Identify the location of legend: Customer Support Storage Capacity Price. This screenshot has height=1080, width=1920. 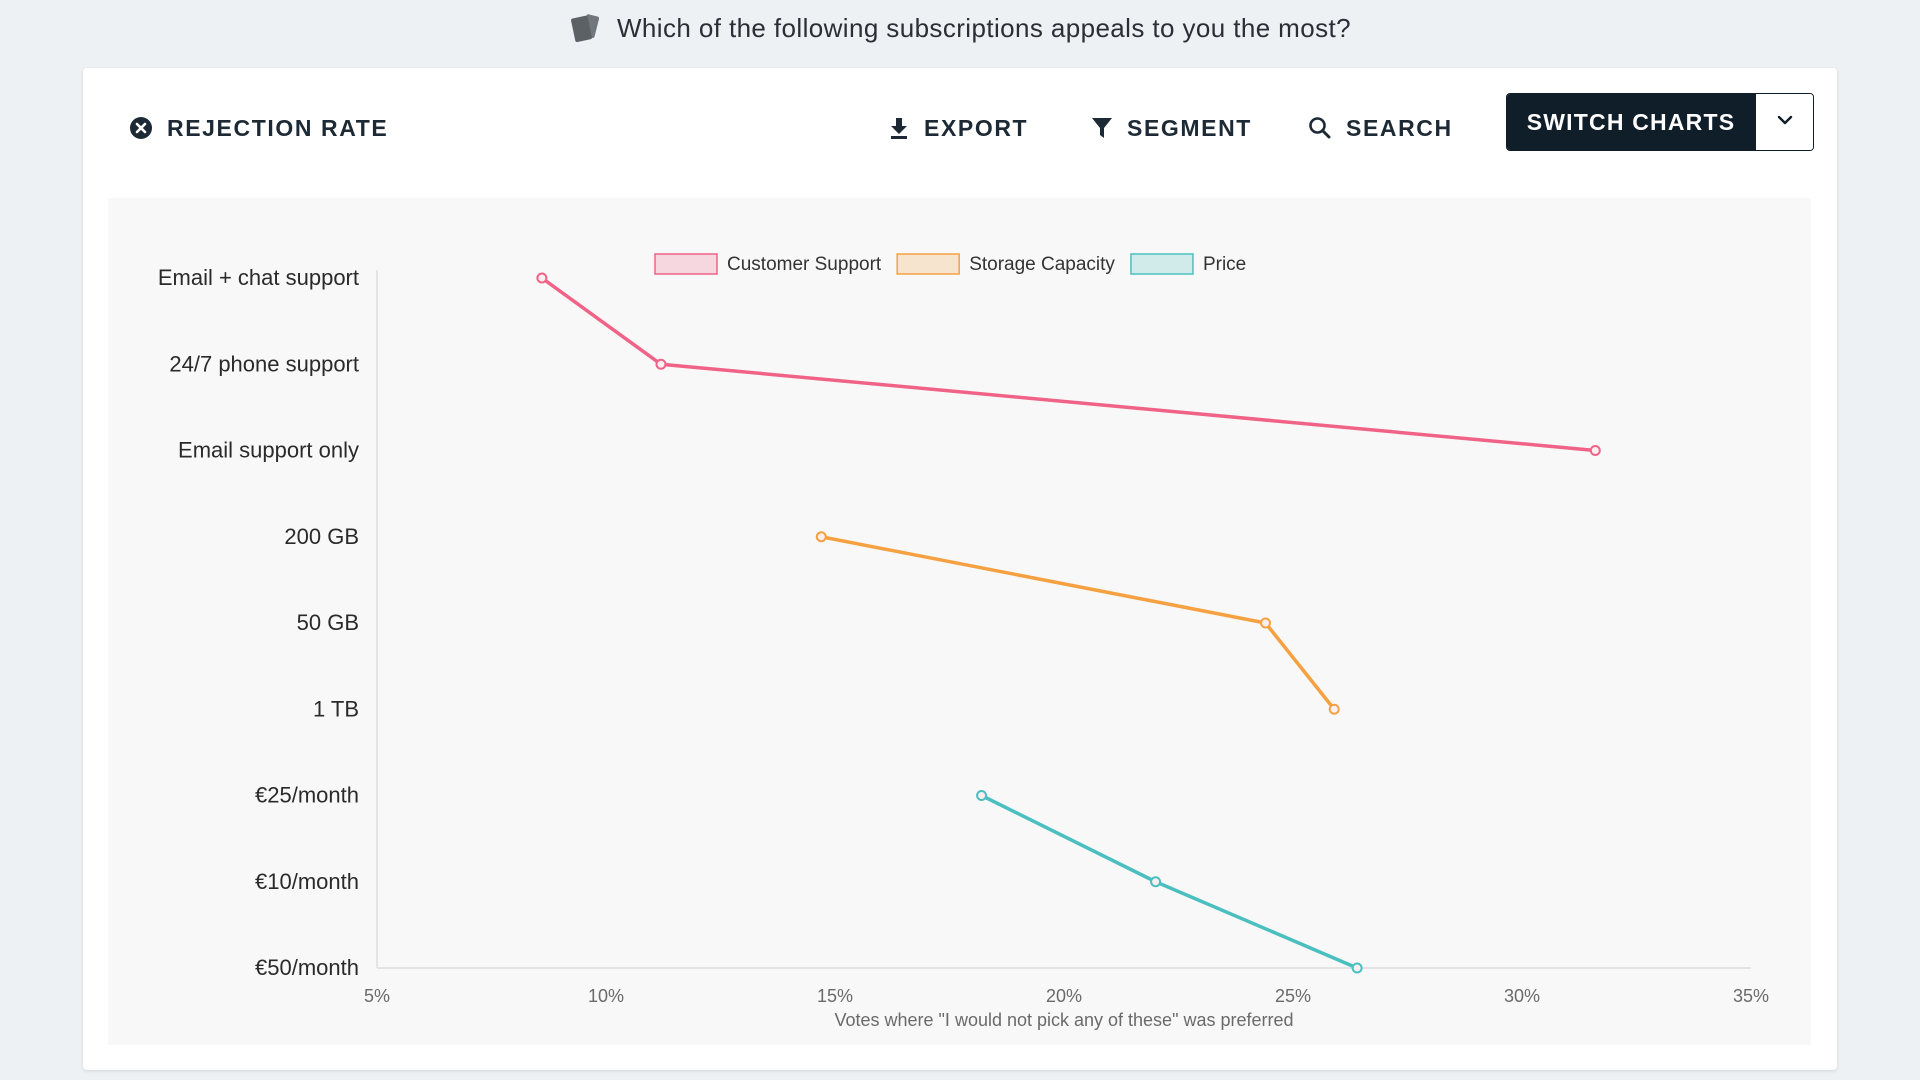
(950, 264).